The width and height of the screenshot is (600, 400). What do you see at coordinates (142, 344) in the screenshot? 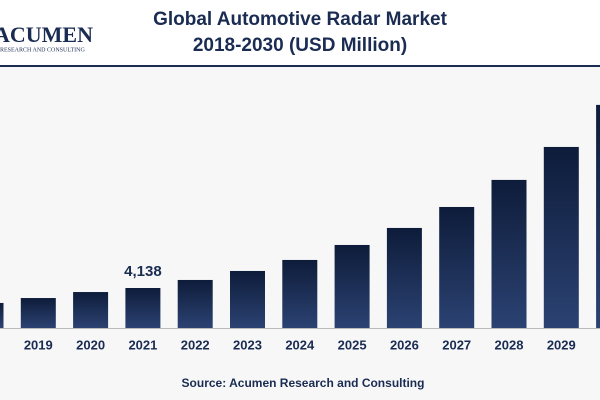
I see `x-tick-label: 2021` at bounding box center [142, 344].